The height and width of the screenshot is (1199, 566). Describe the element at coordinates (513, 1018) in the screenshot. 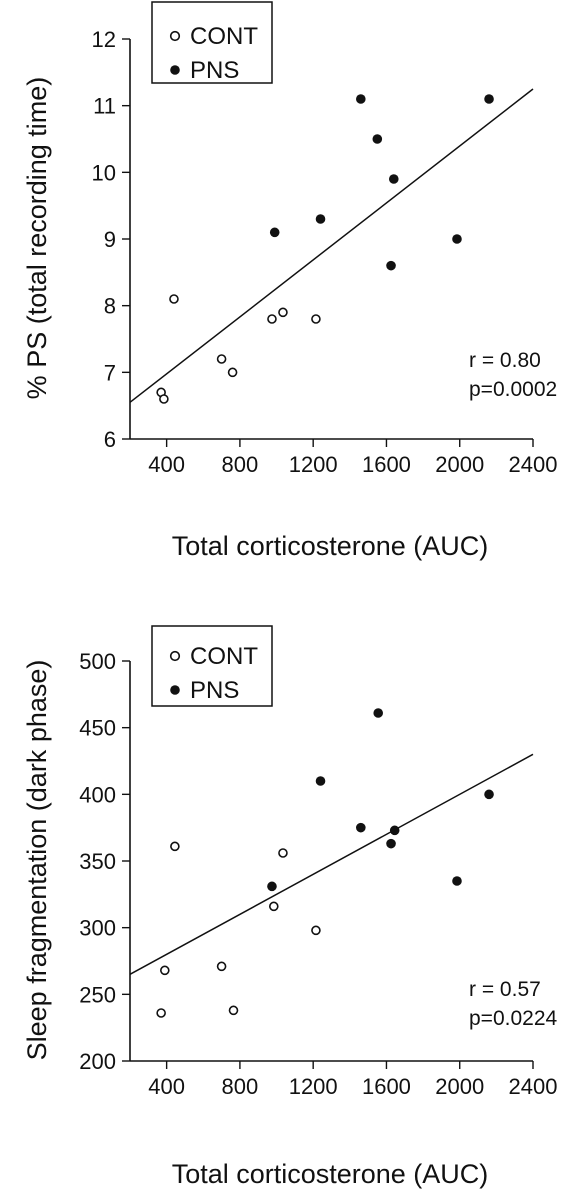

I see `annotation-p: p=0.0224` at that location.